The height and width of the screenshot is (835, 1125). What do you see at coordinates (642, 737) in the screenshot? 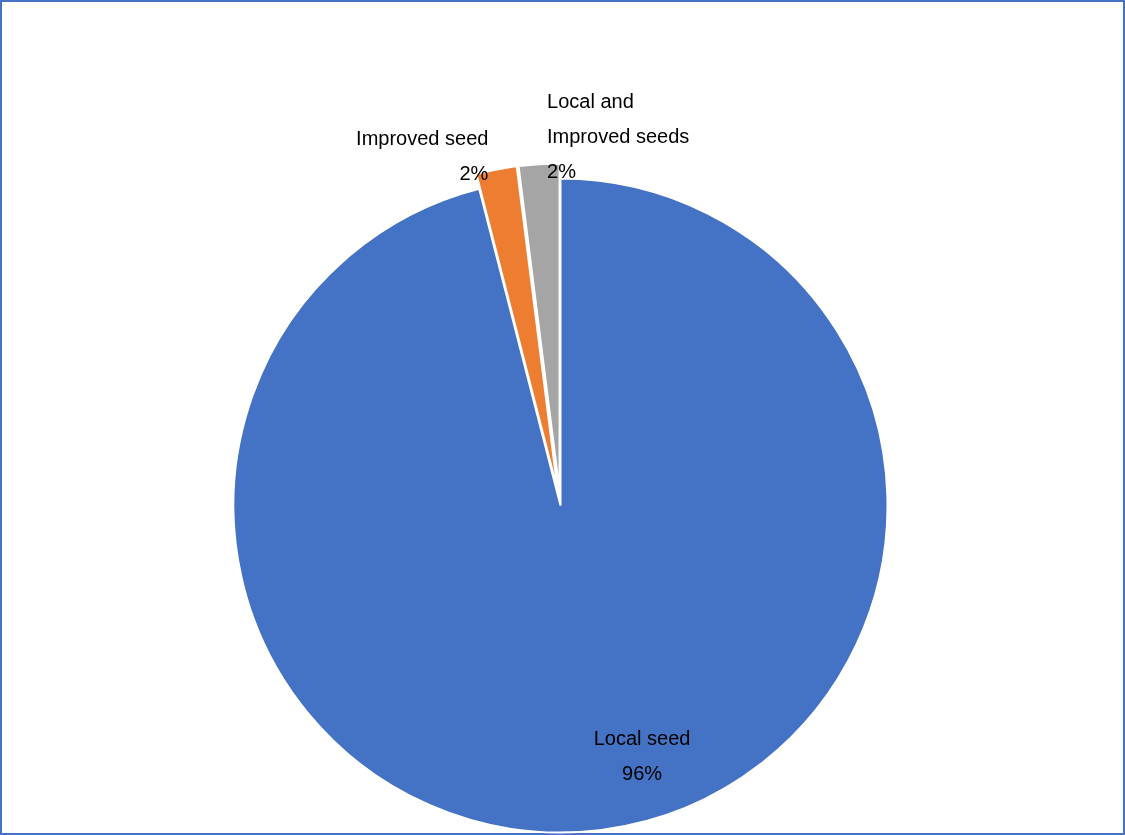
I see `slice-label: Local seed` at bounding box center [642, 737].